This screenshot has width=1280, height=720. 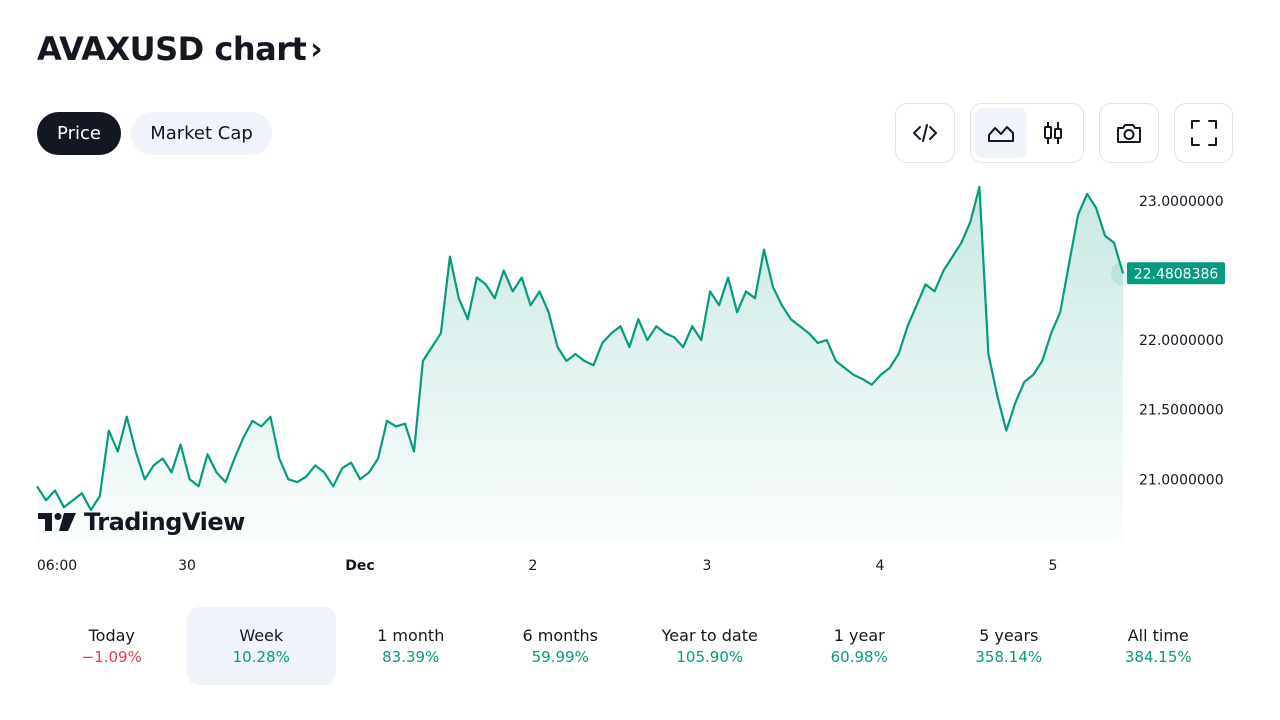 What do you see at coordinates (880, 566) in the screenshot?
I see `x-tick-label: 4` at bounding box center [880, 566].